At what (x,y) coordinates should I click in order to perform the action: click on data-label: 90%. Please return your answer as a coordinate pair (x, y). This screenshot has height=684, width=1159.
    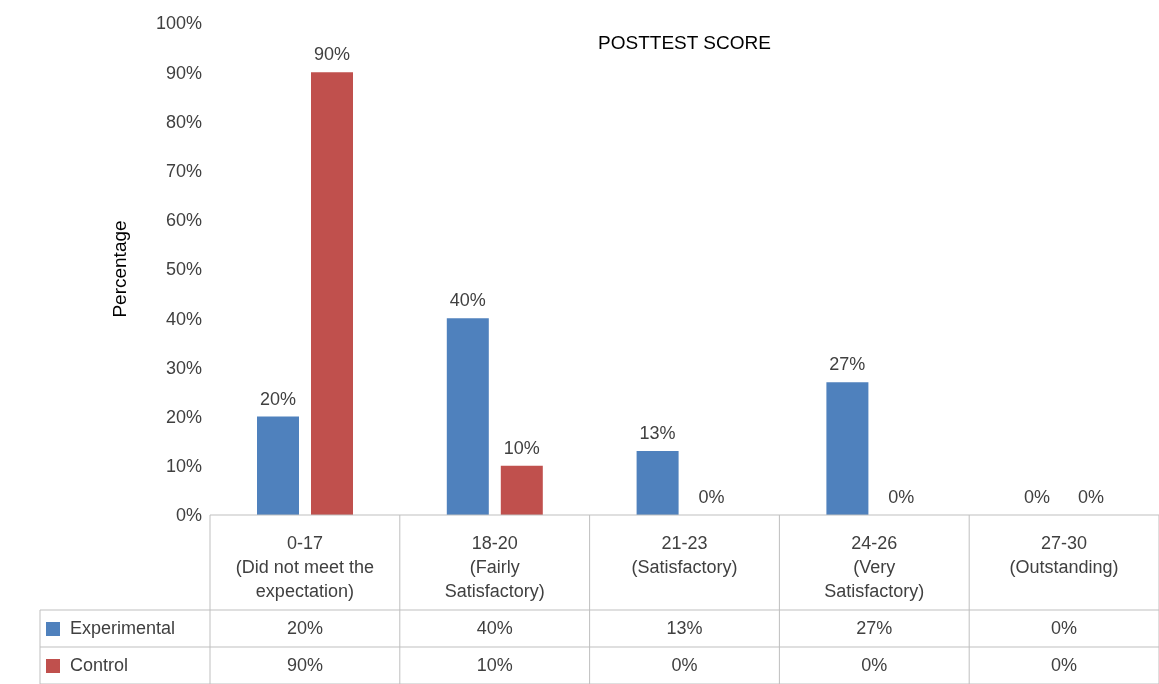
    Looking at the image, I should click on (304, 665).